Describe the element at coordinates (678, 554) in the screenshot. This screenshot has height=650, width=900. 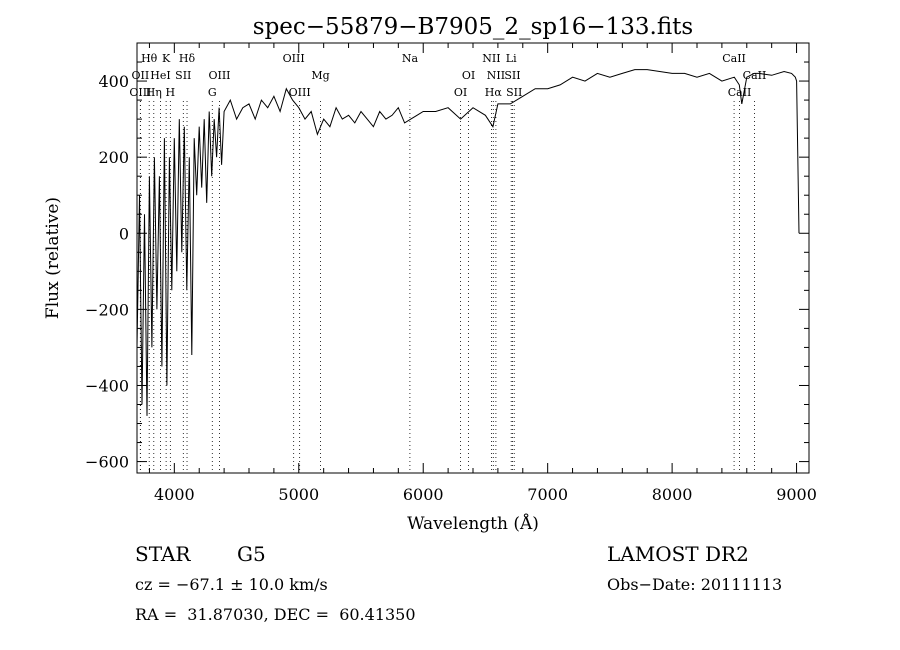
I see `survey-name: LAMOST DR2` at that location.